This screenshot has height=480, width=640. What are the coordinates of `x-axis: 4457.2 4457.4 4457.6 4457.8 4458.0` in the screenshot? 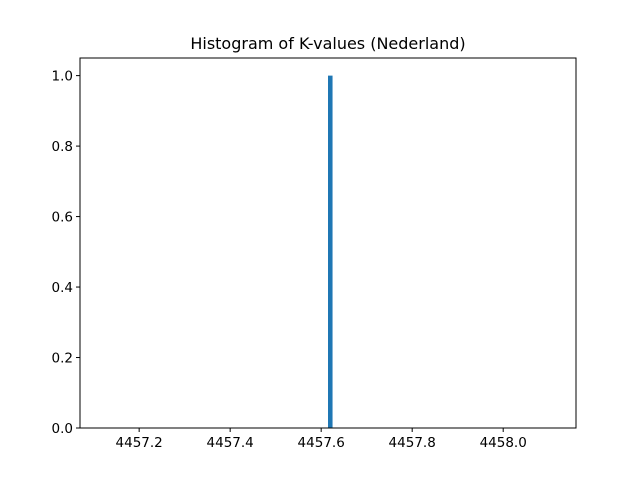 It's located at (321, 439).